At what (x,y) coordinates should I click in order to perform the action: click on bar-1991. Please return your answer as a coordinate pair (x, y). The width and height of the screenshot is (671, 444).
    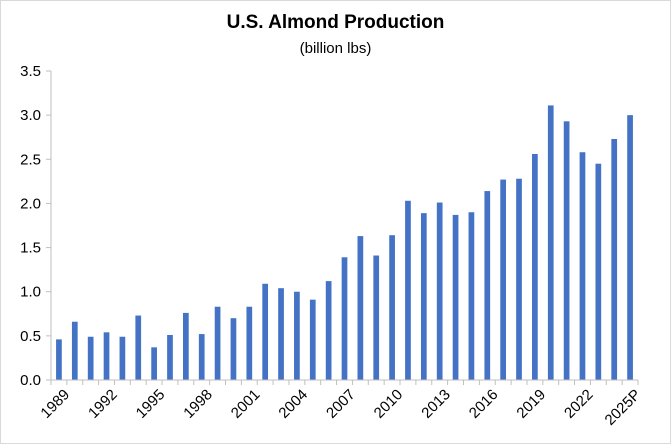
    Looking at the image, I should click on (90, 358).